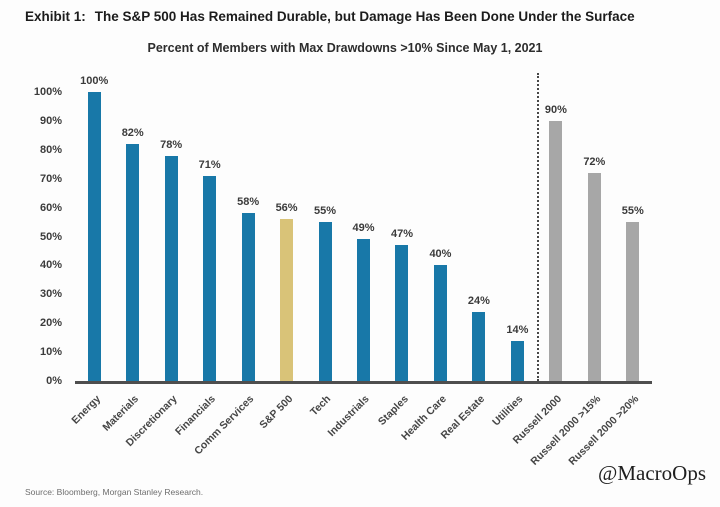 This screenshot has width=720, height=507. What do you see at coordinates (50, 323) in the screenshot?
I see `y-tick-label: 20%` at bounding box center [50, 323].